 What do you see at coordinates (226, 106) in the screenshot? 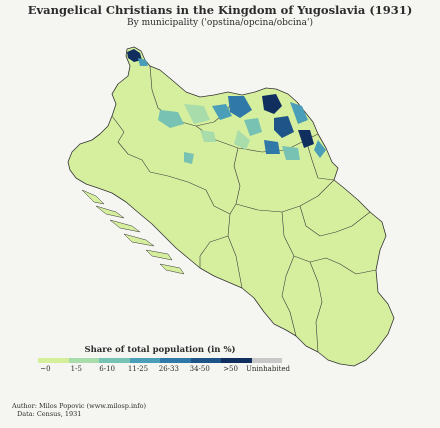
I see `high-share-municipalities` at bounding box center [226, 106].